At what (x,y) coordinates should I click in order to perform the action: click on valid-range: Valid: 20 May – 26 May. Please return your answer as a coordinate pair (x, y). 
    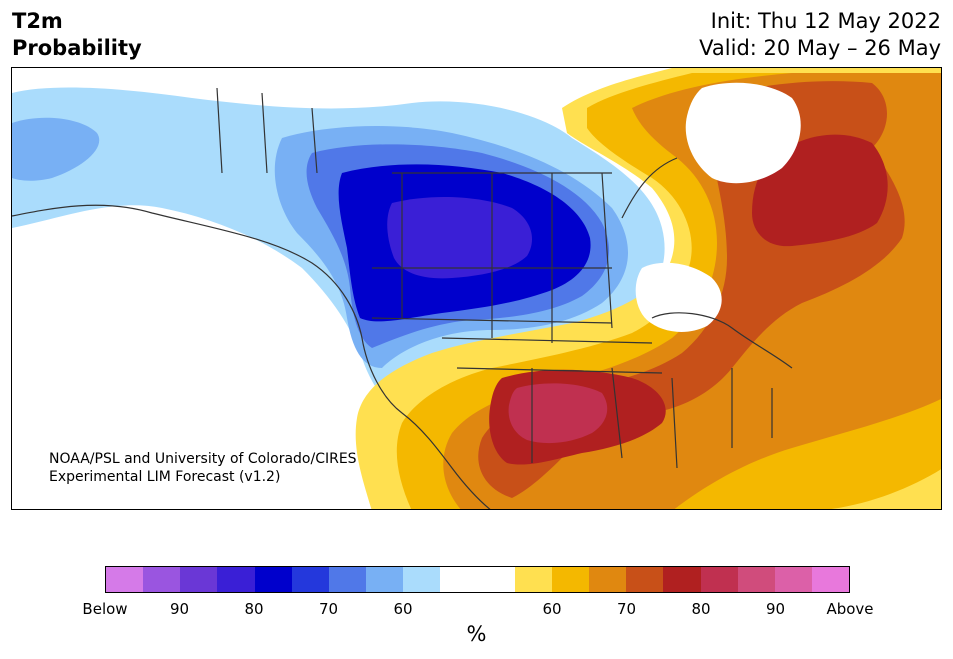
    Looking at the image, I should click on (820, 48).